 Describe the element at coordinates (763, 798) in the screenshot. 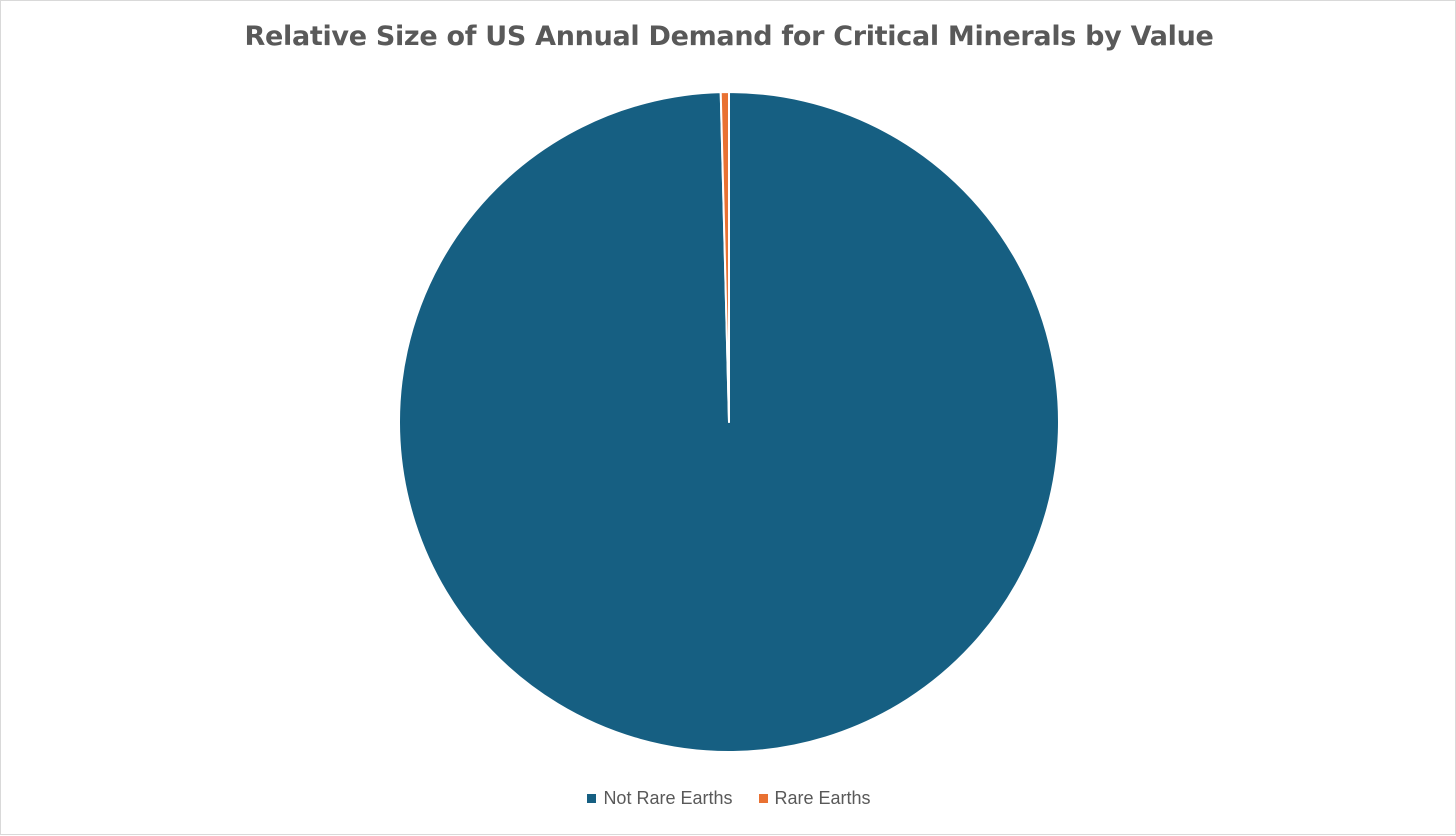

I see `legend-swatch-rare-earths` at that location.